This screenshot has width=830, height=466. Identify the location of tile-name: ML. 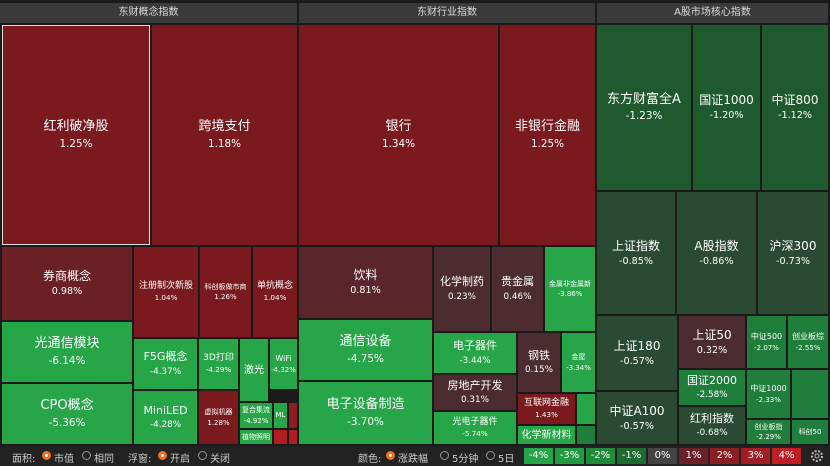
(280, 415).